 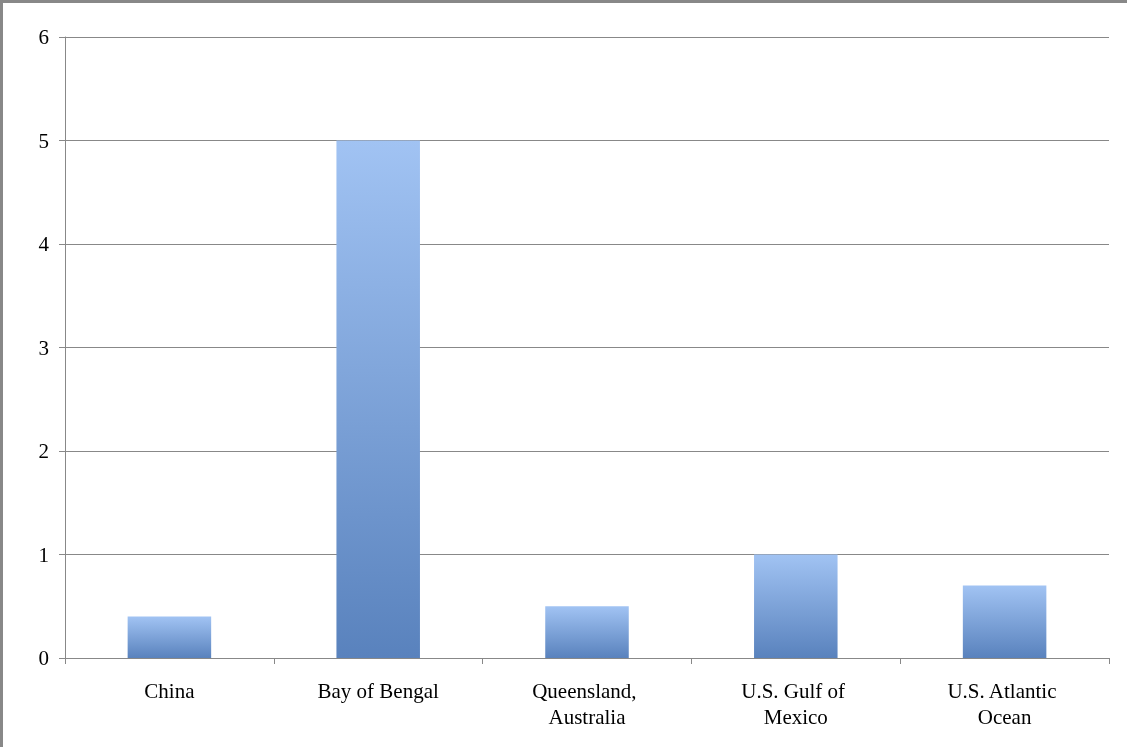 I want to click on y-tick-label: 2, so click(x=43, y=451).